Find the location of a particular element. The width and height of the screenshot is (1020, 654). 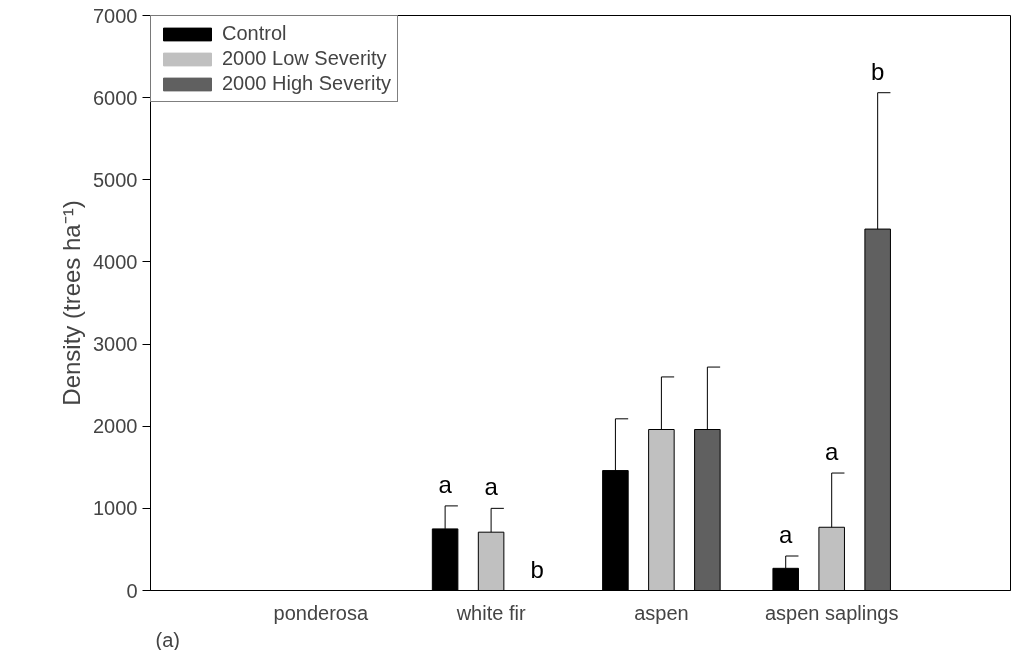

x-tick-label: white fir is located at coordinates (490, 612).